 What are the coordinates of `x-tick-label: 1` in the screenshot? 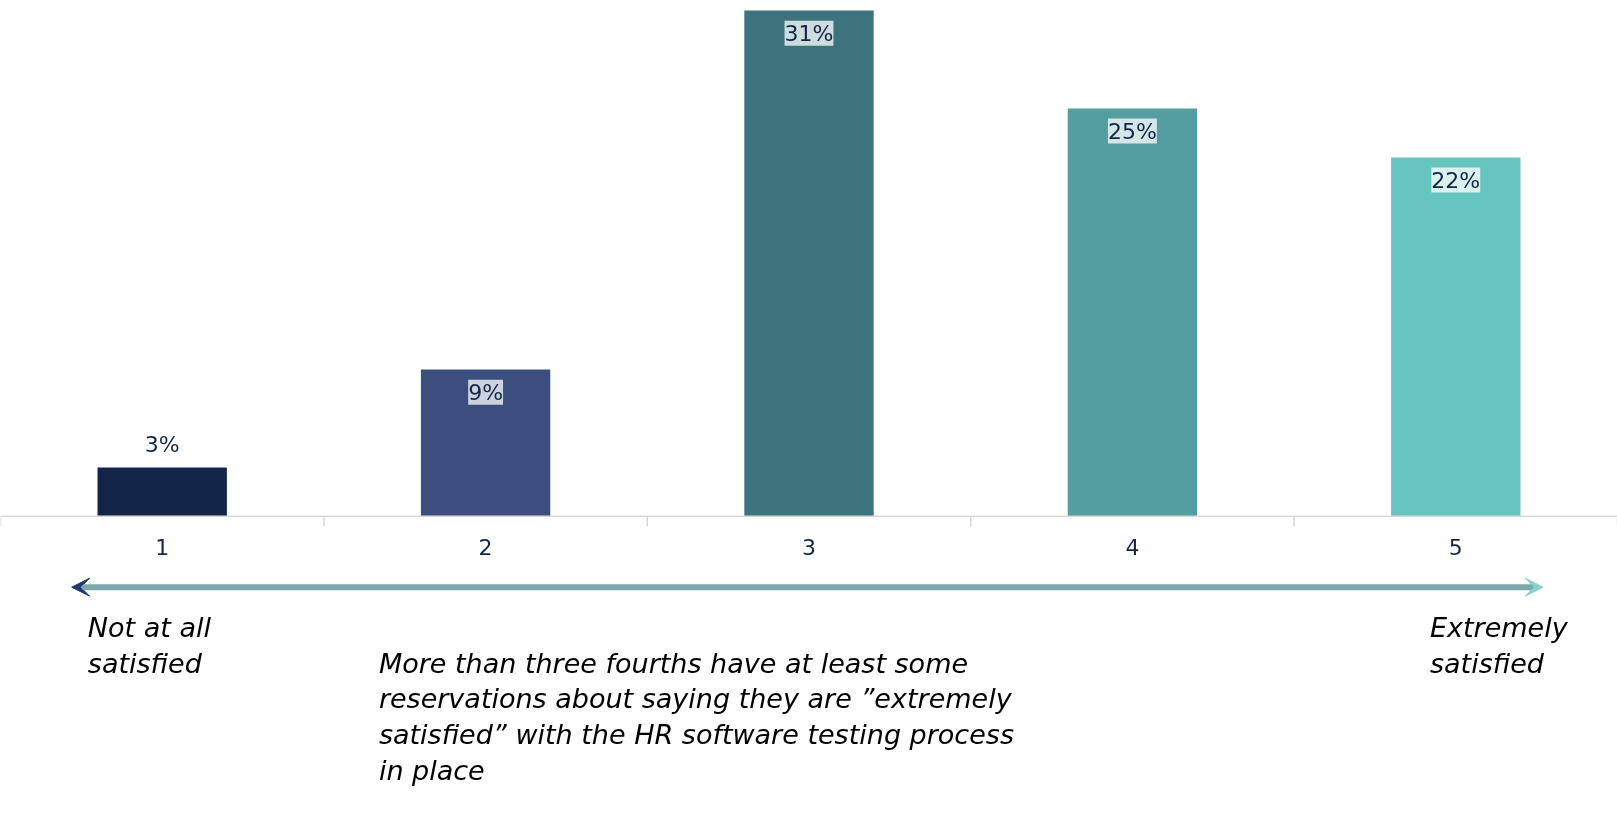 It's located at (162, 548).